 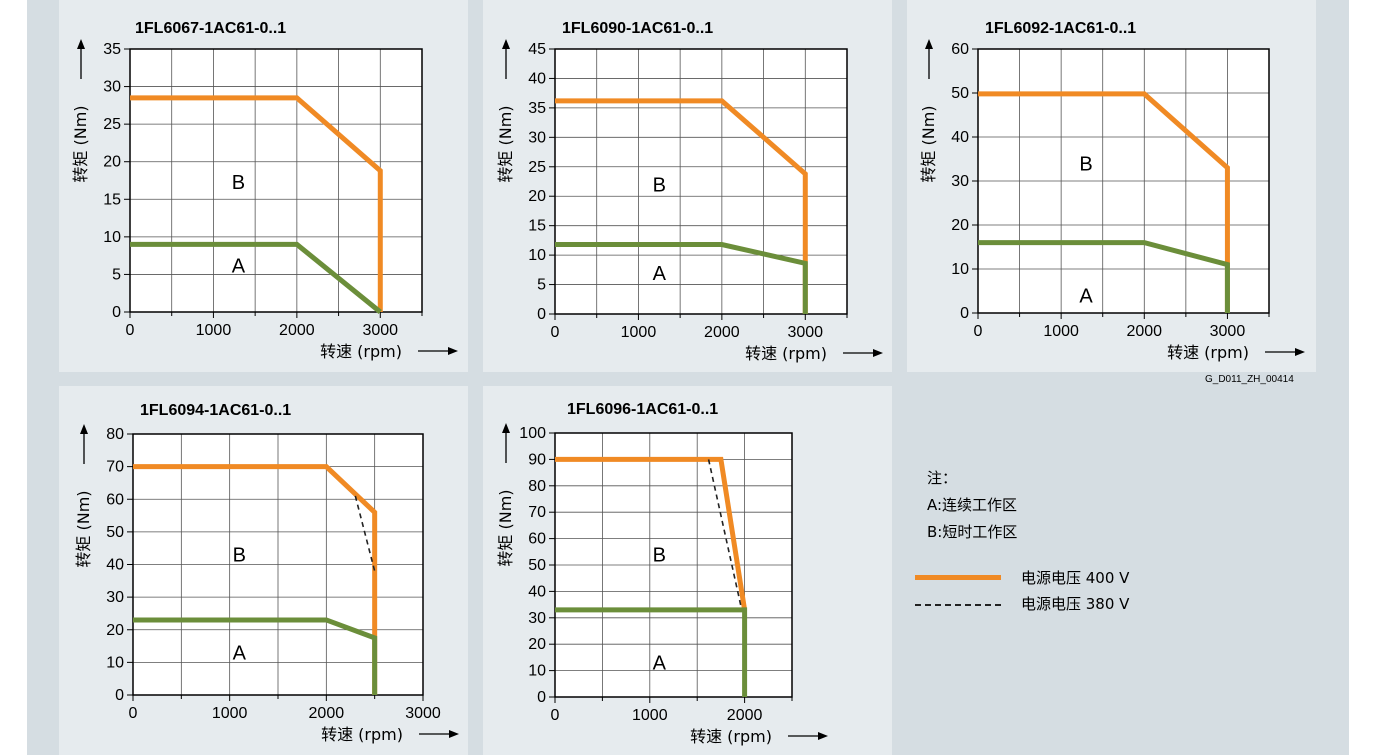 What do you see at coordinates (942, 478) in the screenshot?
I see `notes-header: 注：` at bounding box center [942, 478].